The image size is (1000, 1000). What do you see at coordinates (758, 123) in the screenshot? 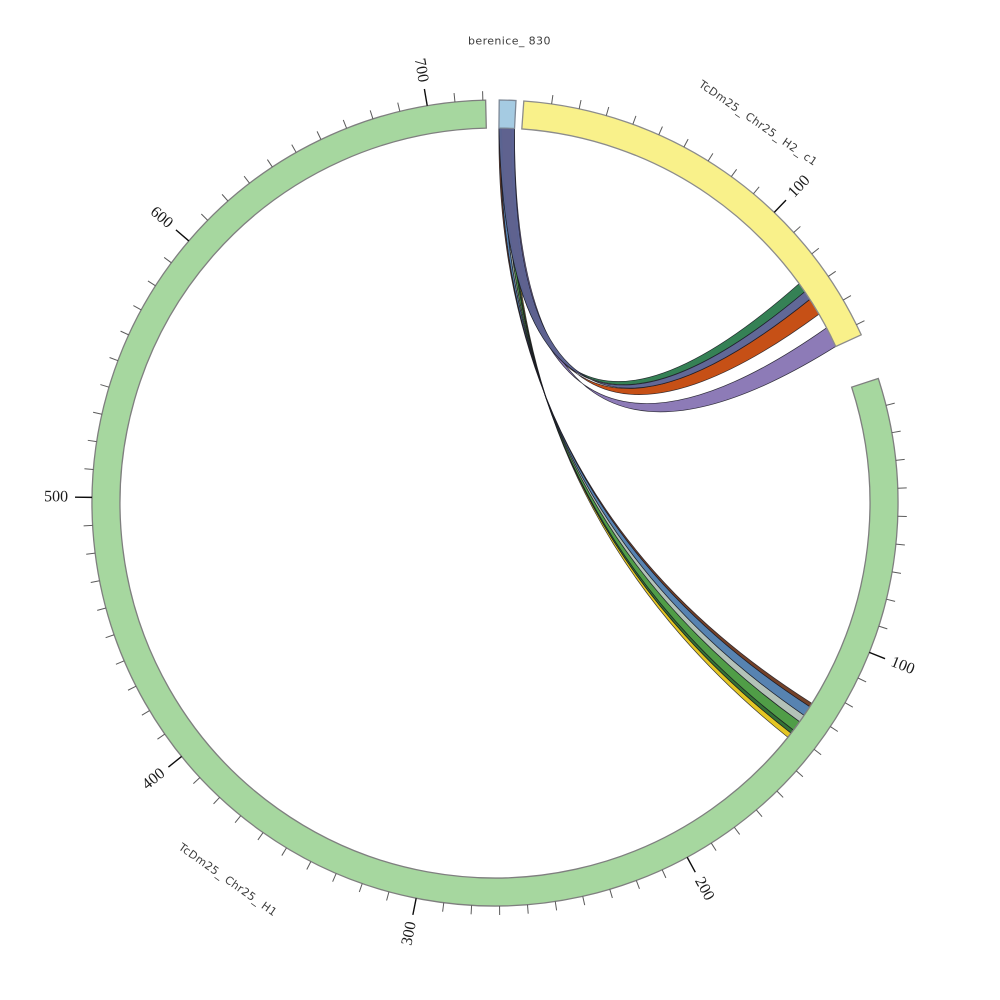
I see `segment-name-label-TcDm25_Chr25_H2_c1: TcDm25_ Chr25_ H2_ c1` at bounding box center [758, 123].